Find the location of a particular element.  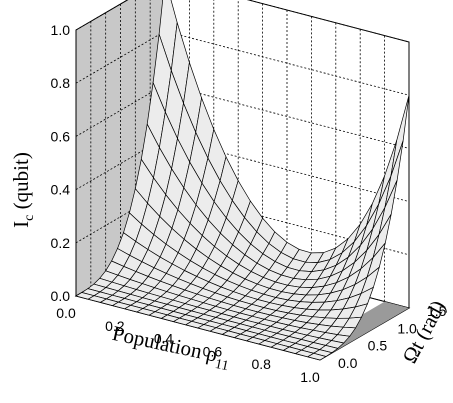

x-tick-label: 0.8 is located at coordinates (261, 364).